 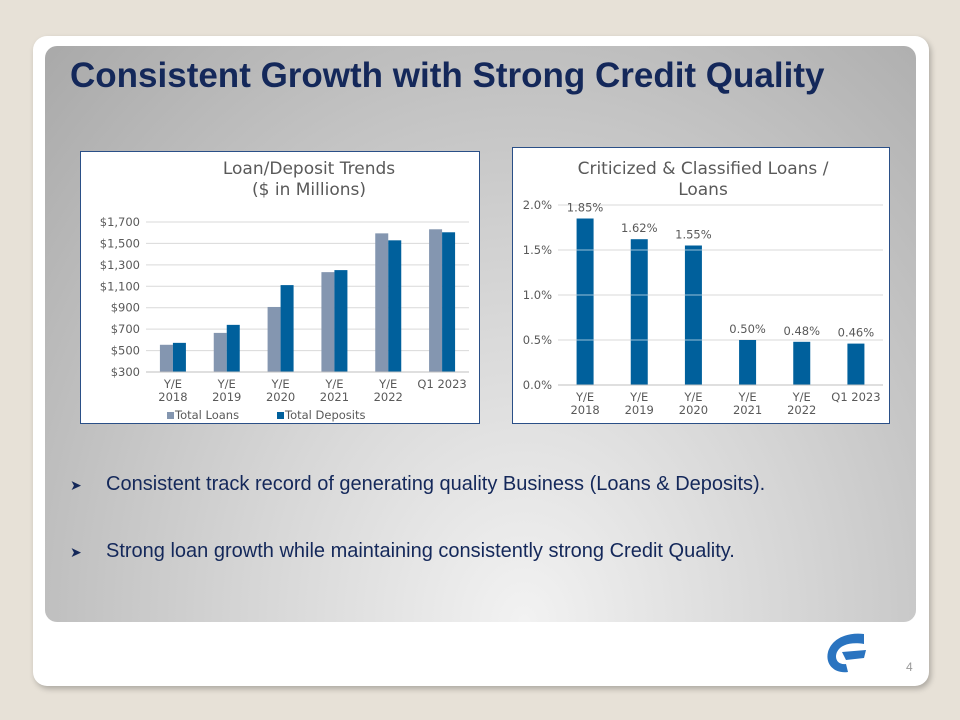 I want to click on chart-title: Criticized & Classified Loans /, so click(x=703, y=169).